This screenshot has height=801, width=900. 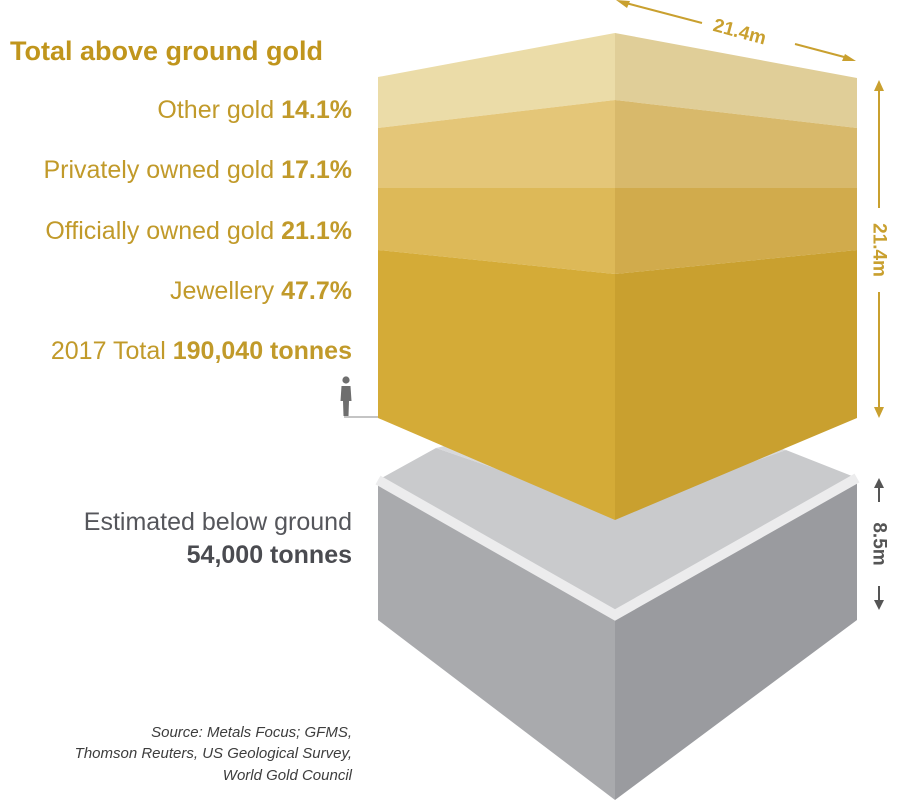 I want to click on layer-official-left-face, so click(x=496, y=231).